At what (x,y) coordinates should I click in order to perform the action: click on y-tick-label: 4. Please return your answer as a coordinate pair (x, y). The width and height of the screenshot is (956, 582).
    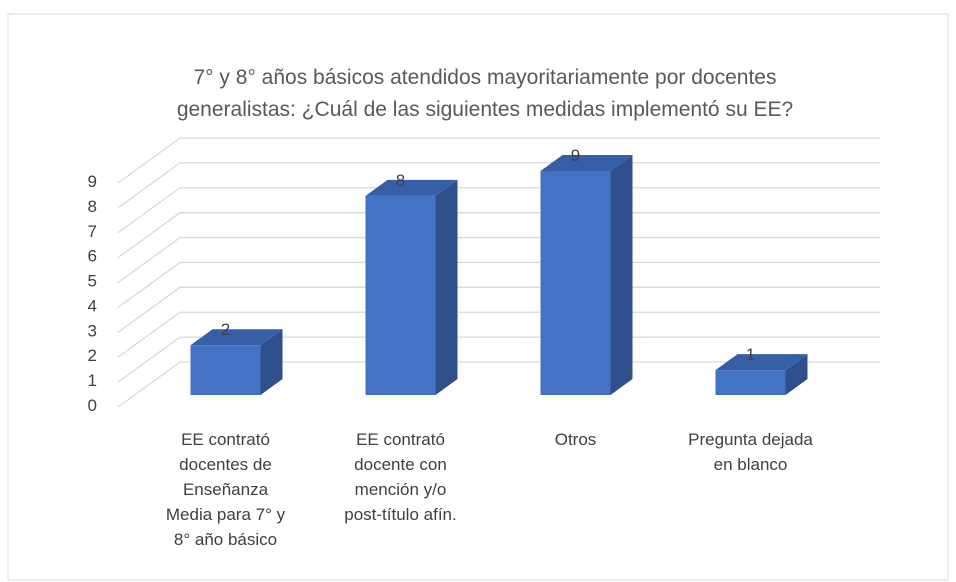
    Looking at the image, I should click on (92, 306).